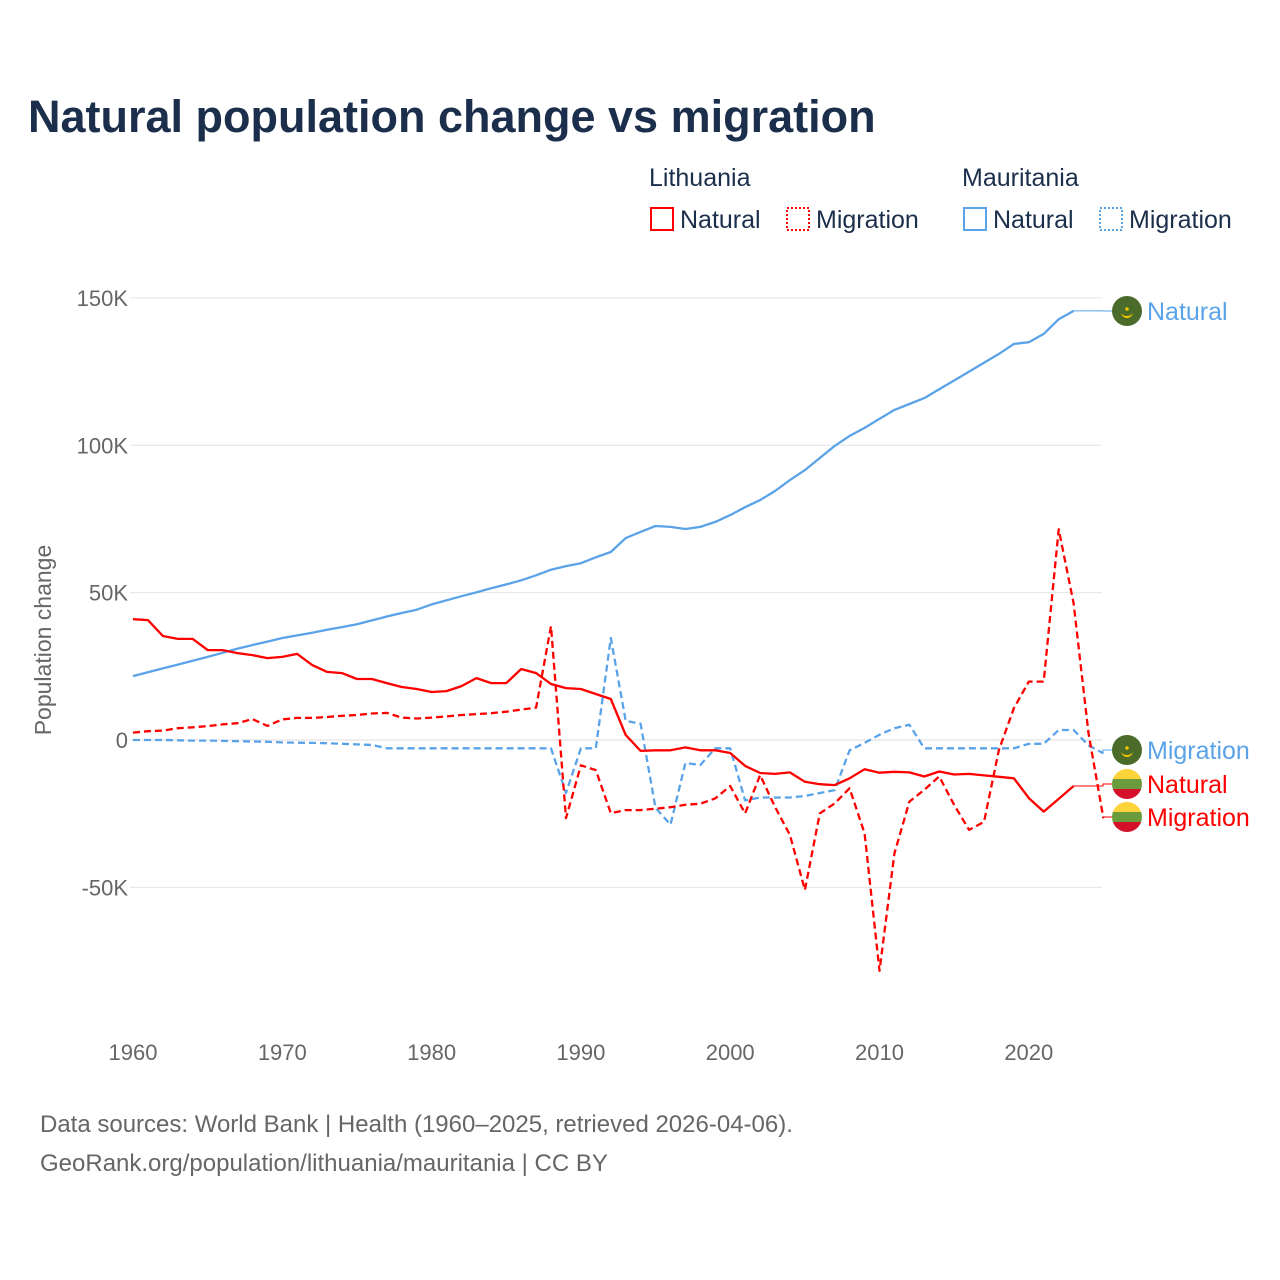  Describe the element at coordinates (975, 219) in the screenshot. I see `legend-swatch-mauritania-natural` at that location.